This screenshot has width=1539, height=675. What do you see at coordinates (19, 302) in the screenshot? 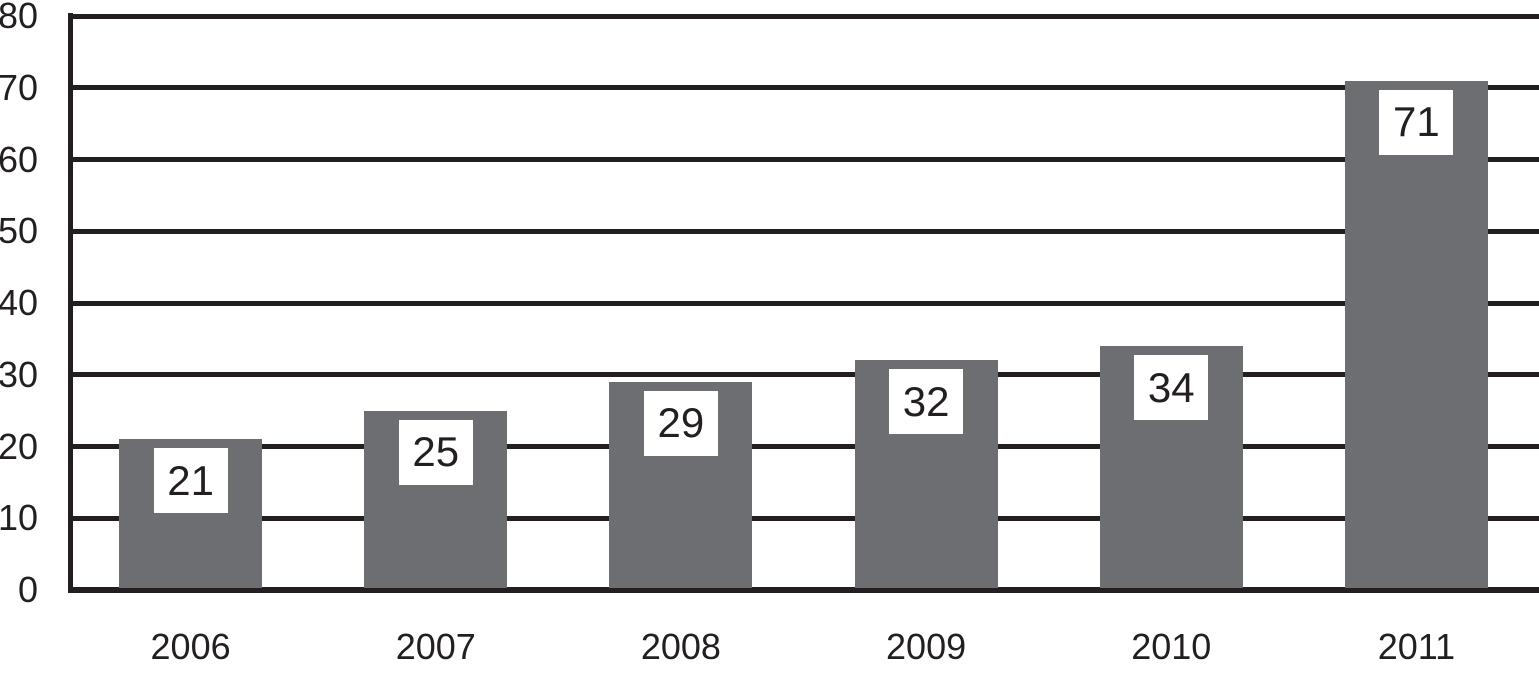
I see `y-axis-tick-label: 40` at bounding box center [19, 302].